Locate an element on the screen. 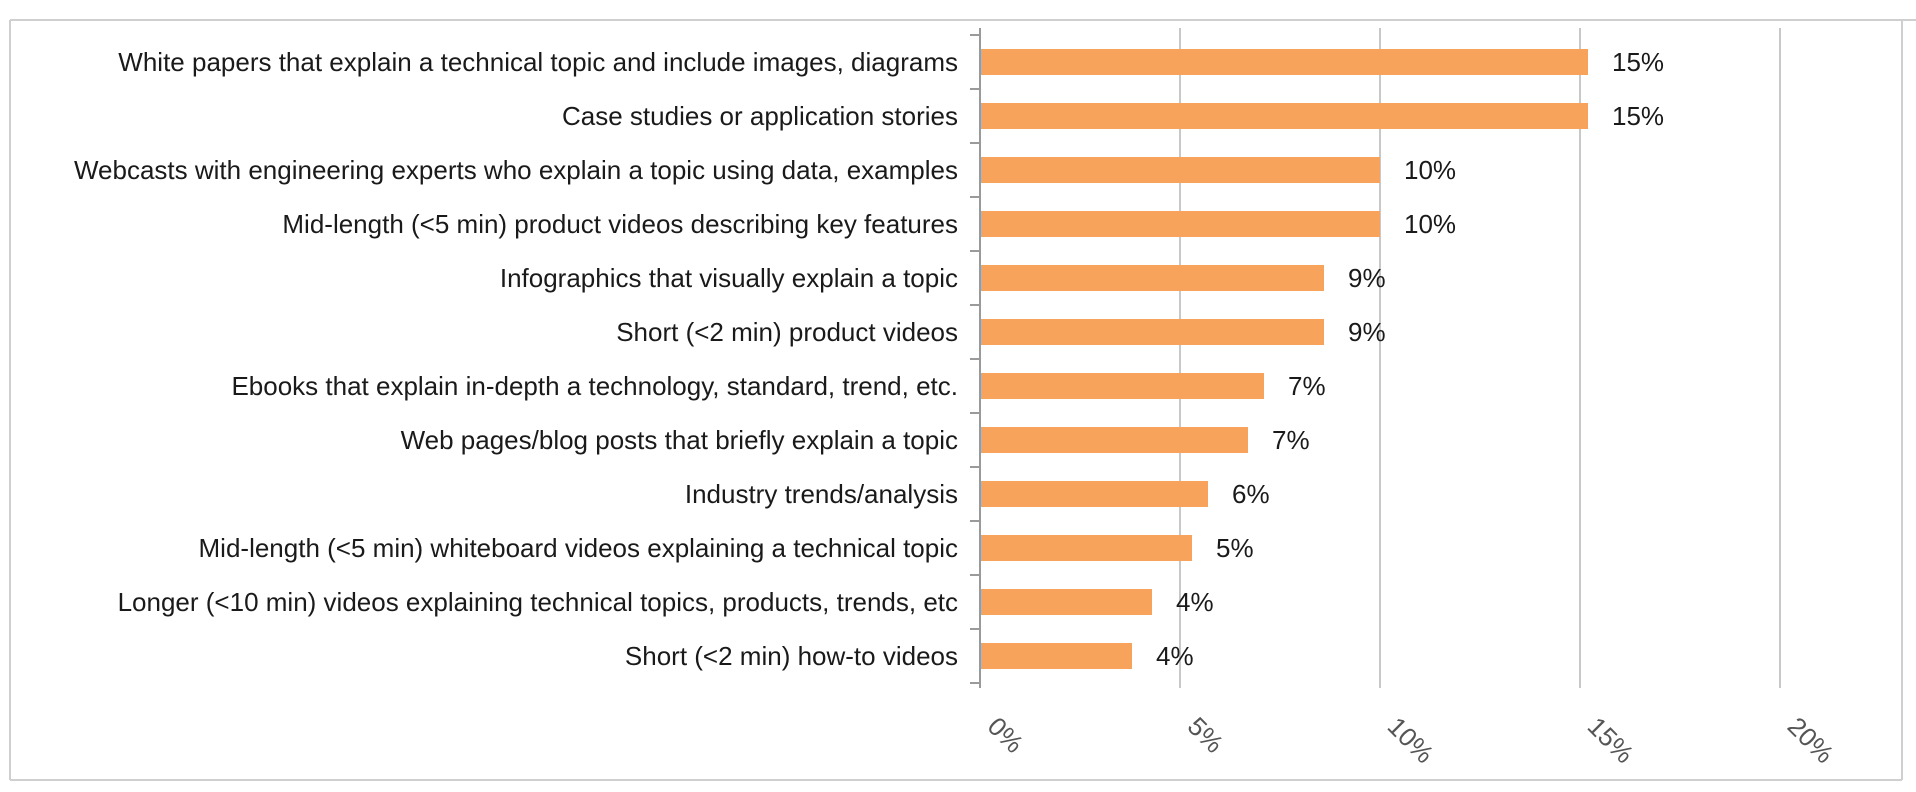 Image resolution: width=1916 pixels, height=792 pixels. category-label: Short (<2 min) product videos is located at coordinates (787, 332).